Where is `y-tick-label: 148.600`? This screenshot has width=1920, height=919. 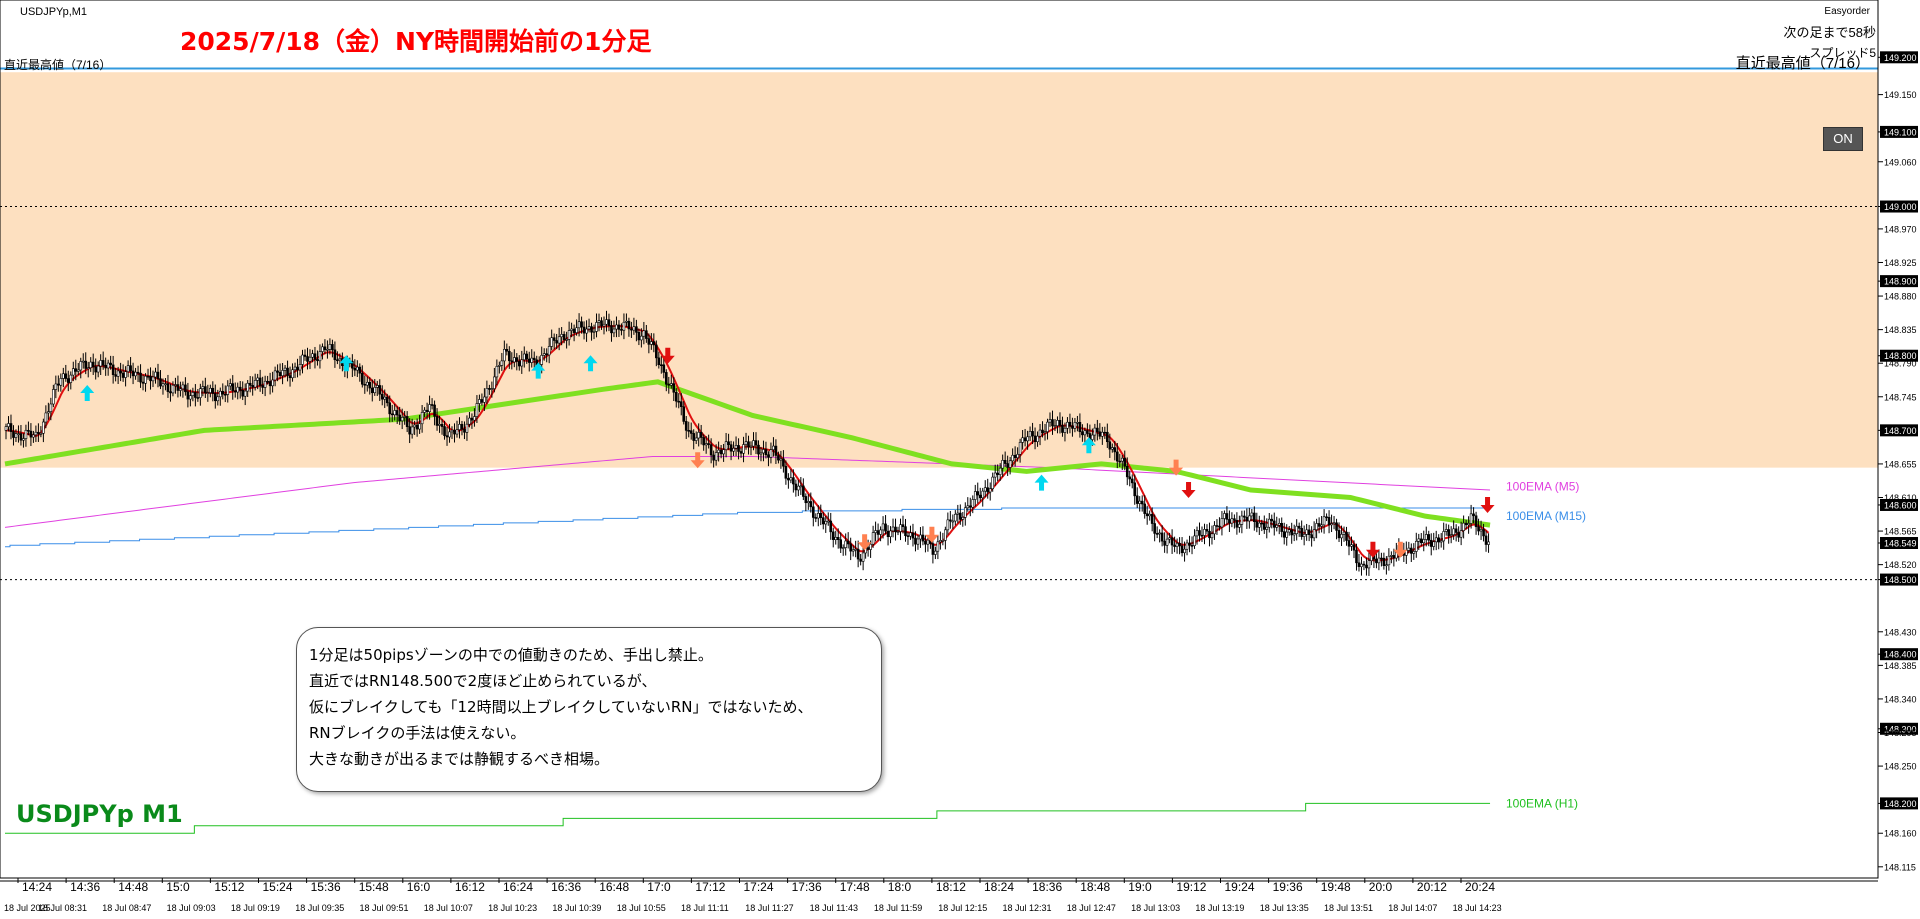 y-tick-label: 148.600 is located at coordinates (1900, 505).